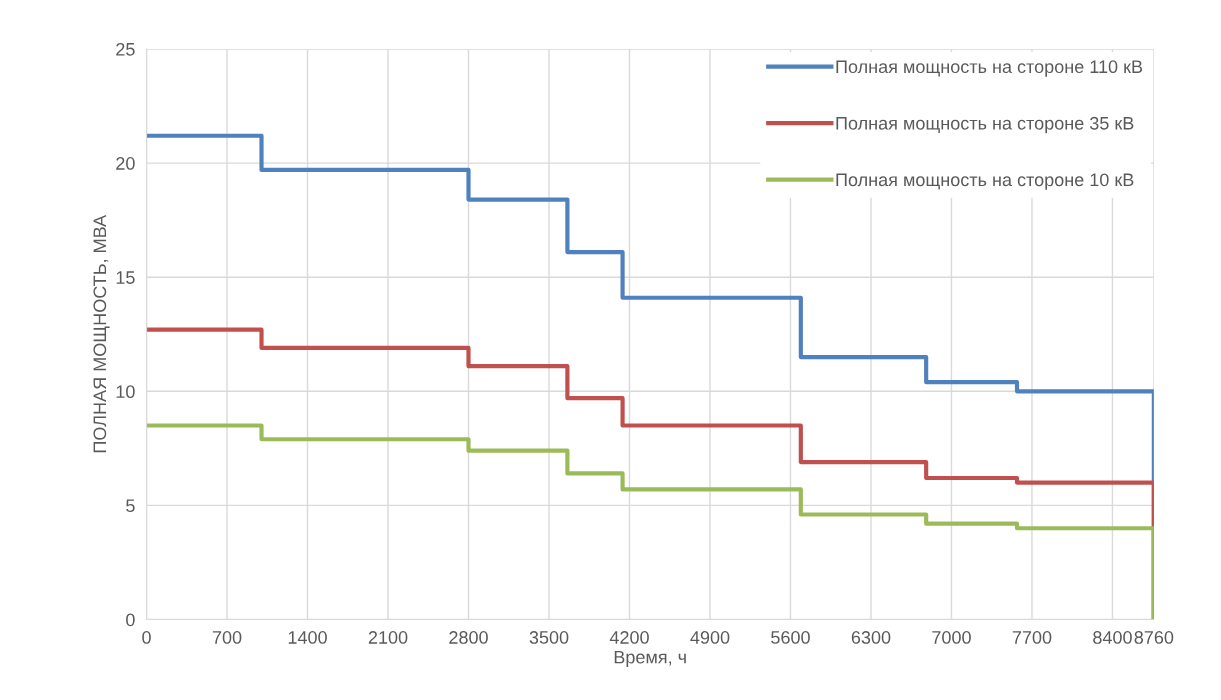  Describe the element at coordinates (989, 68) in the screenshot. I see `legend-label: Полная мощность на стороне 110 кВ` at that location.